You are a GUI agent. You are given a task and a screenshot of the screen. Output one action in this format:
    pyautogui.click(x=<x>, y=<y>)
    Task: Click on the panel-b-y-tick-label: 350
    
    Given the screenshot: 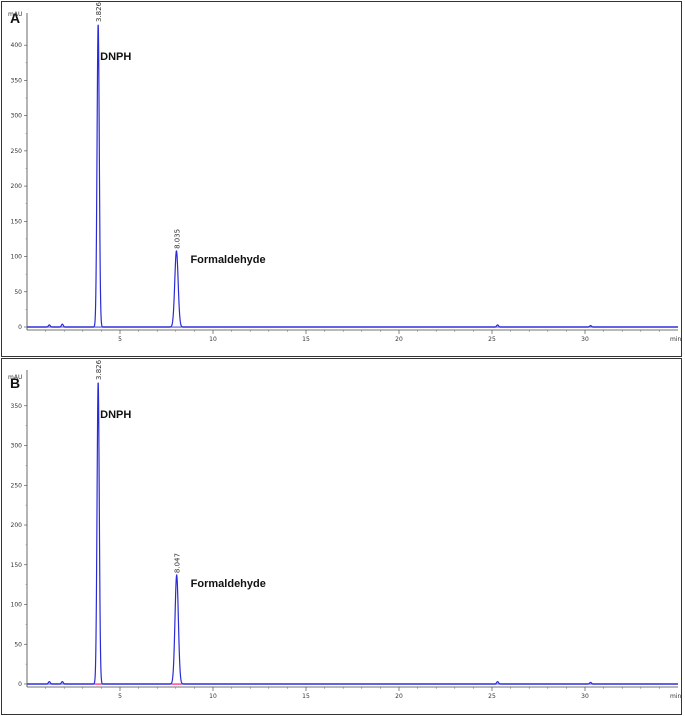 What is the action you would take?
    pyautogui.click(x=17, y=406)
    